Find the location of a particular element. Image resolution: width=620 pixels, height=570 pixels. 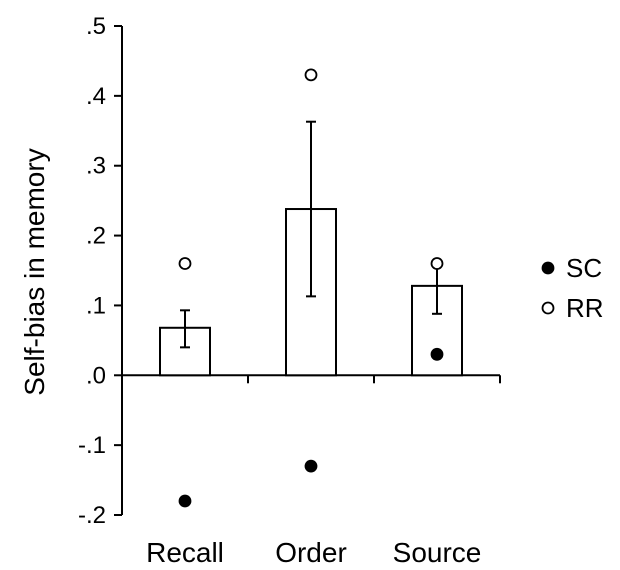

point-sc-source is located at coordinates (437, 354).